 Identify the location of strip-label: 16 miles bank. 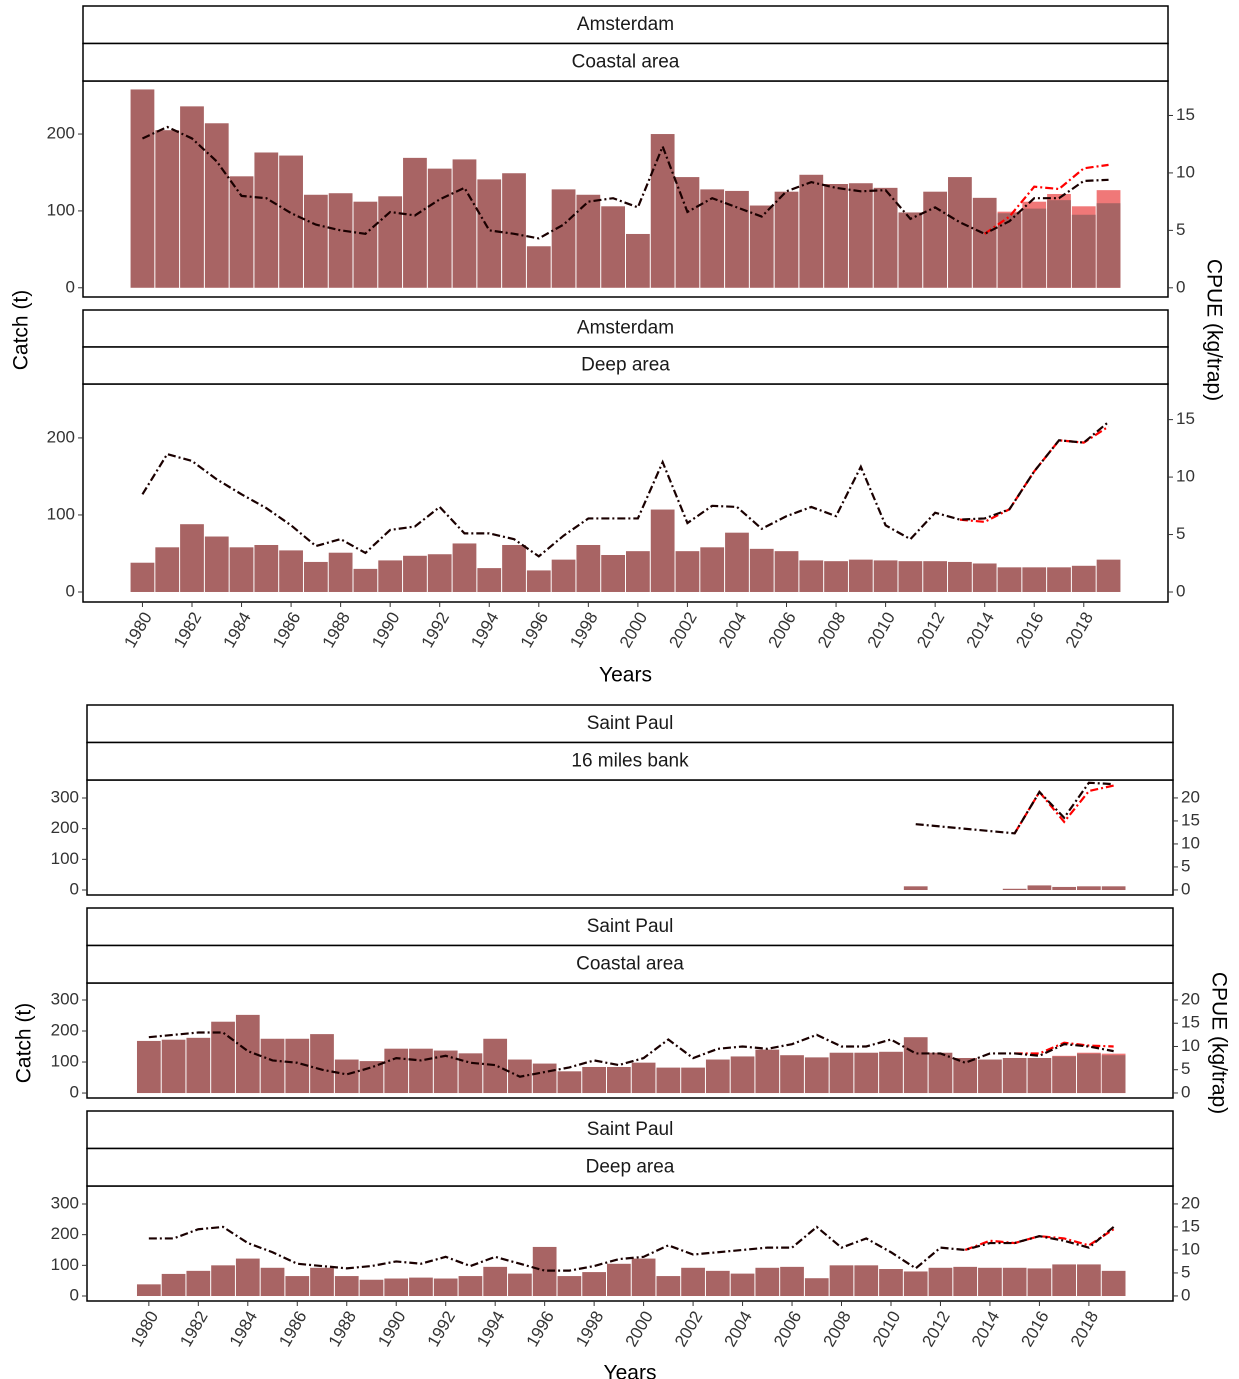
(630, 760).